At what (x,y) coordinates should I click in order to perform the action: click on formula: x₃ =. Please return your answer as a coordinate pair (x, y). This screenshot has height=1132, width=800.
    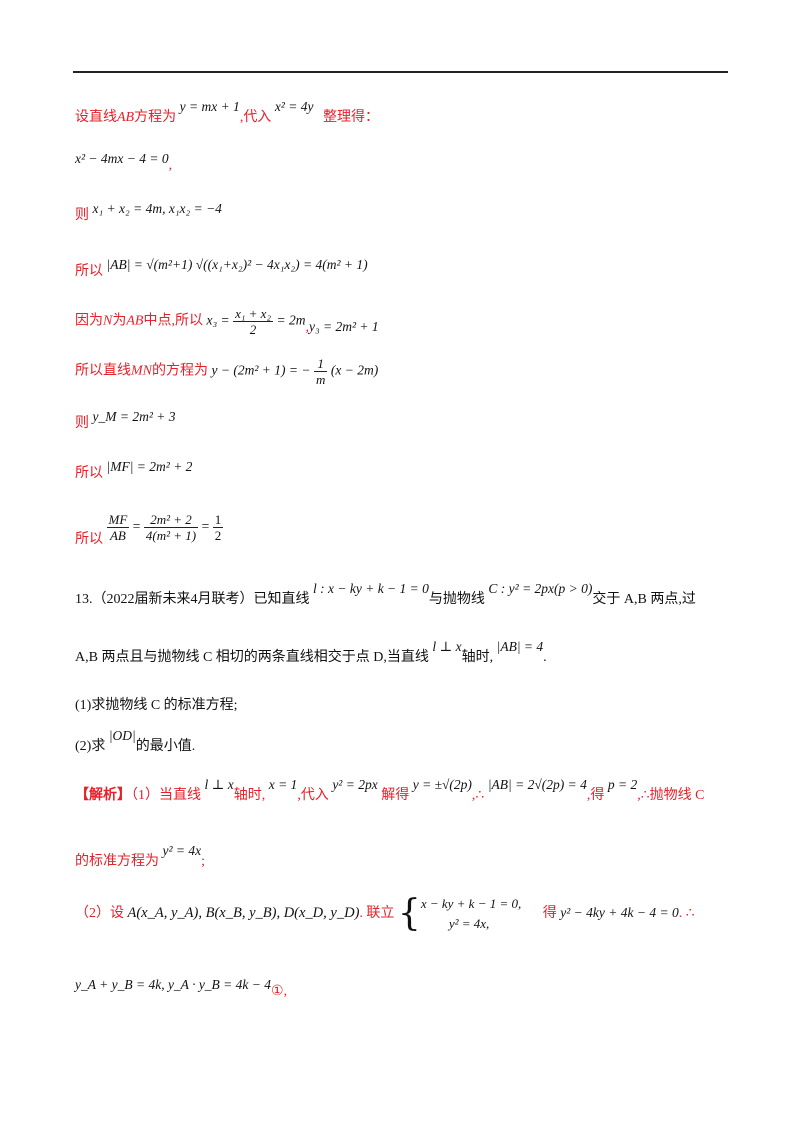
    Looking at the image, I should click on (218, 320).